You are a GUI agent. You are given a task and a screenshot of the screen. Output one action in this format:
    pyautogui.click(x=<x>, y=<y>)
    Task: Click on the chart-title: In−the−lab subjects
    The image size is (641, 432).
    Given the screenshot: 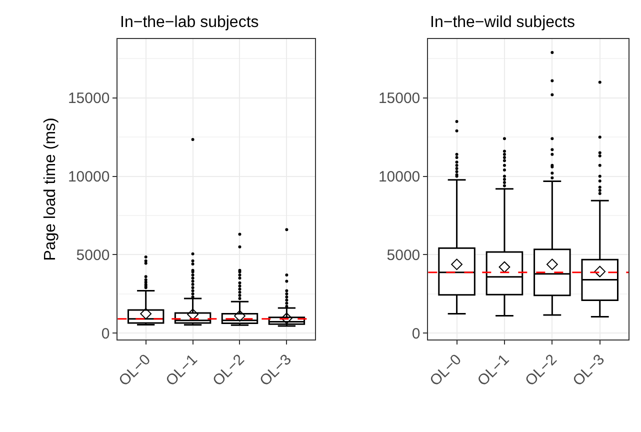 What is the action you would take?
    pyautogui.click(x=189, y=22)
    